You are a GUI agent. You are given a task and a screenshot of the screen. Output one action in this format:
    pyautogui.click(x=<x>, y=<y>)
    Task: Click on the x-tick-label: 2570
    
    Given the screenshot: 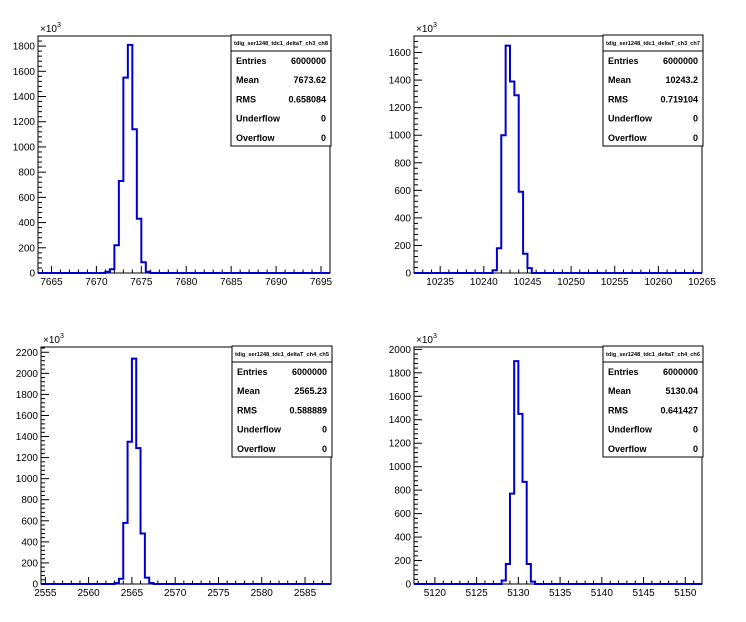 What is the action you would take?
    pyautogui.click(x=175, y=593)
    